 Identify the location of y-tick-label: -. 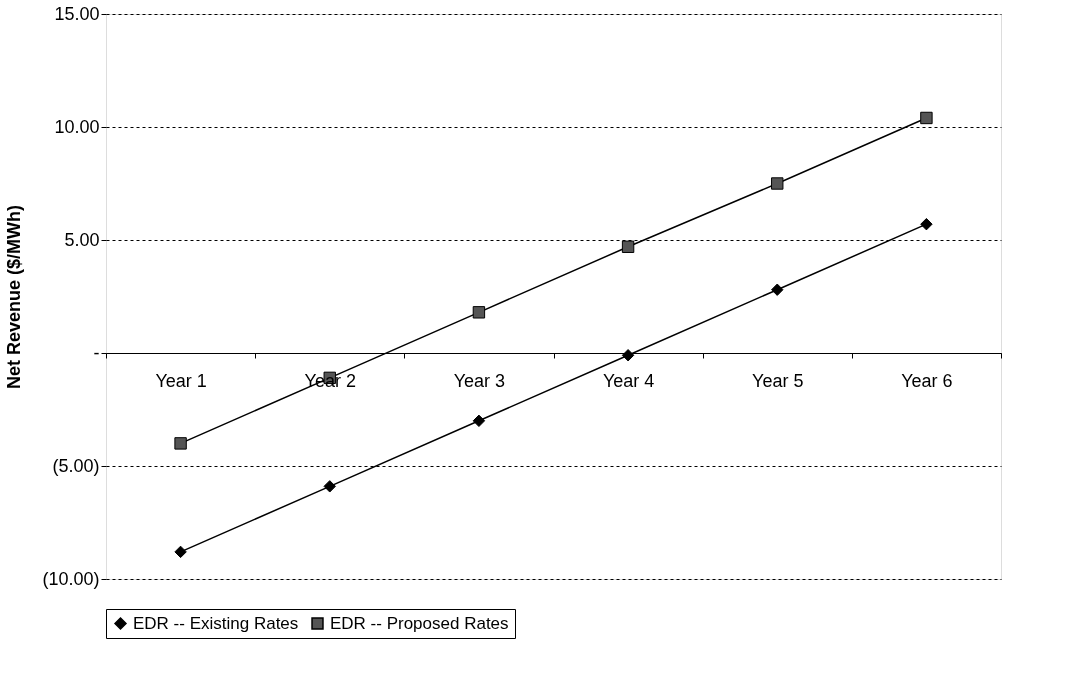
(96, 352).